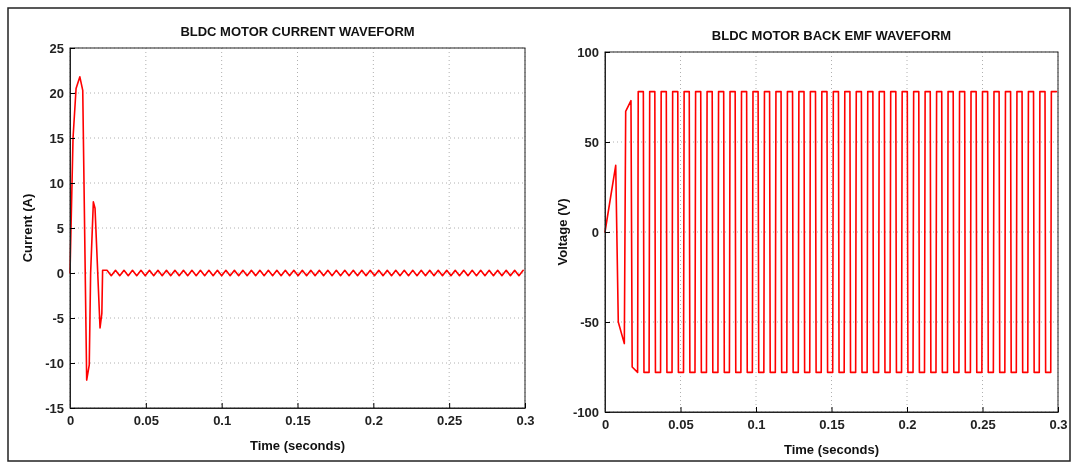 This screenshot has height=468, width=1077. What do you see at coordinates (831, 35) in the screenshot?
I see `chart-title: BLDC MOTOR BACK EMF WAVEFORM` at bounding box center [831, 35].